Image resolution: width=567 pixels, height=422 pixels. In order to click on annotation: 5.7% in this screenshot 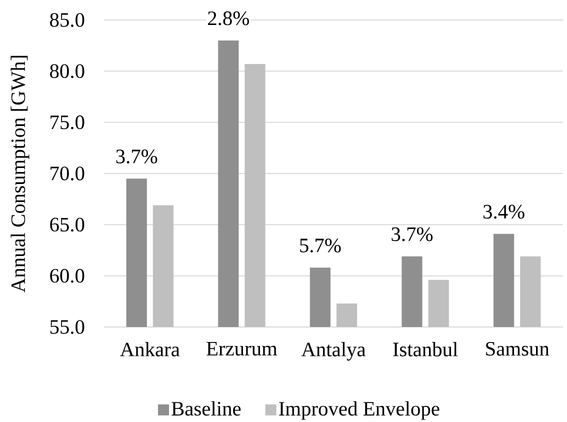, I will do `click(320, 245)`.